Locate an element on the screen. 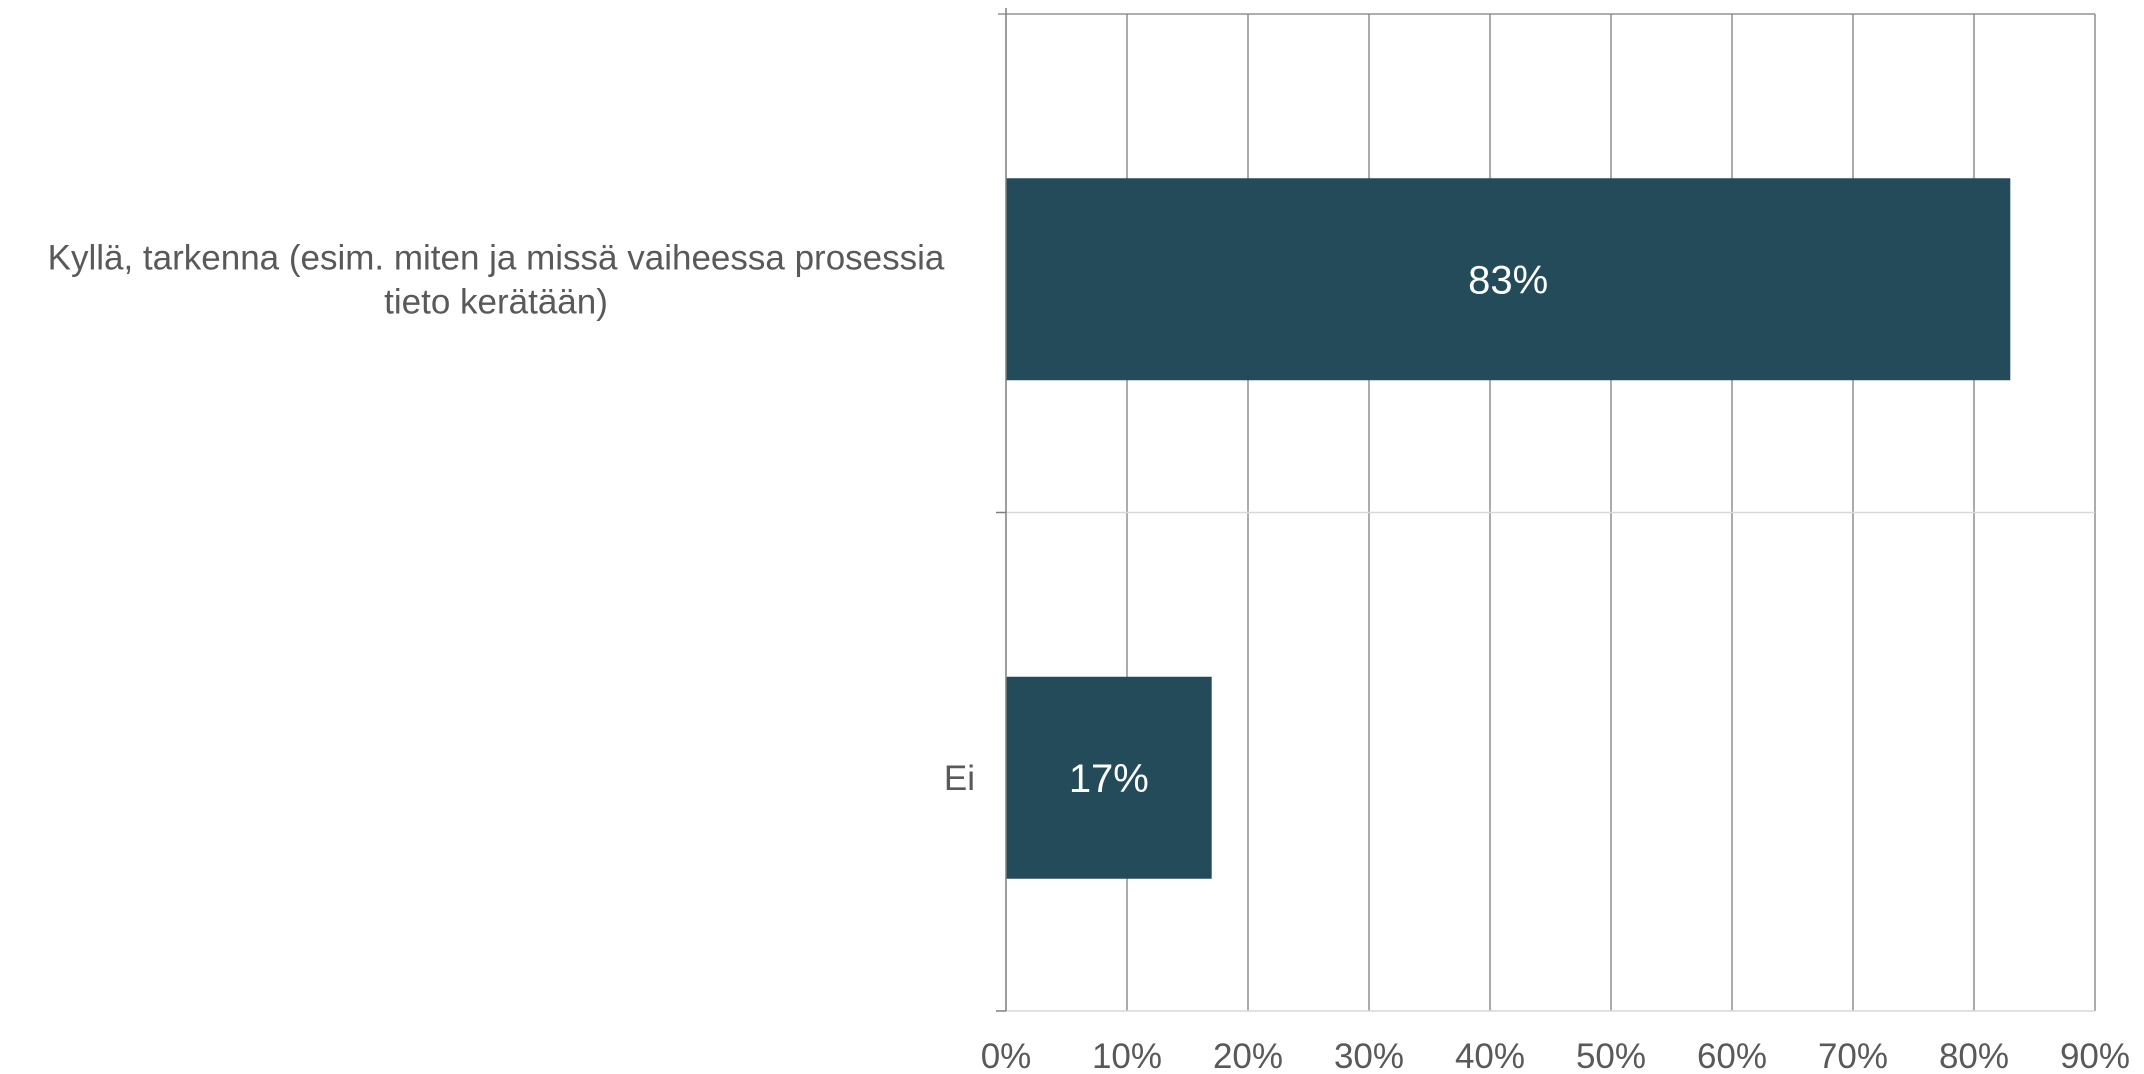  category-label-0-line-1: tieto kerätään) is located at coordinates (496, 301).